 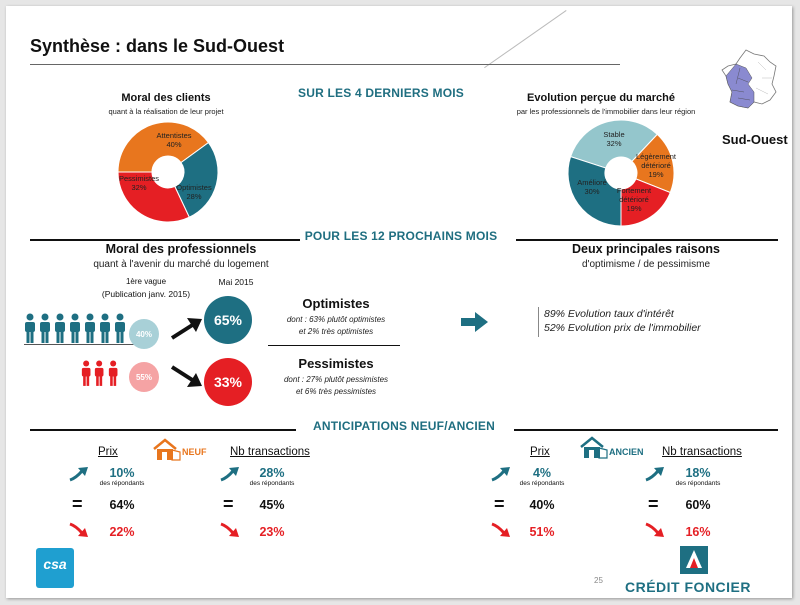 What do you see at coordinates (525, 39) in the screenshot?
I see `decorative-line` at bounding box center [525, 39].